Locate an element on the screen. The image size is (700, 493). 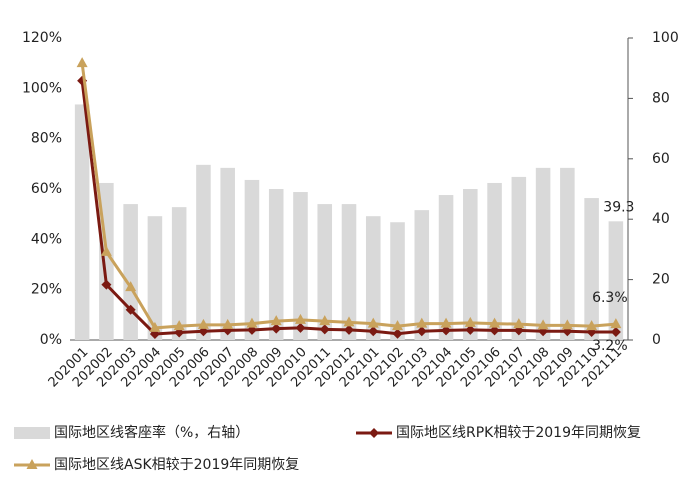
legend-label: 国际地区线RPK相较于2019年同期恢复 is located at coordinates (518, 432).